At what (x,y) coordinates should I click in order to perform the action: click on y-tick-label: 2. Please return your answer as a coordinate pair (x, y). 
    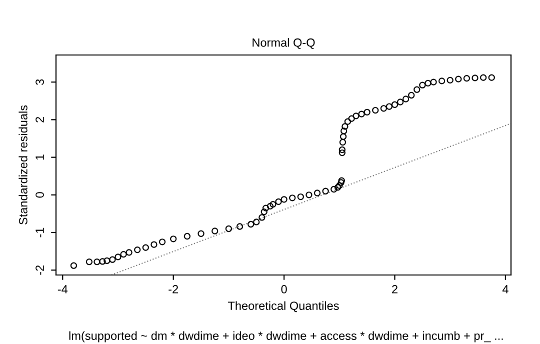
    Looking at the image, I should click on (40, 119).